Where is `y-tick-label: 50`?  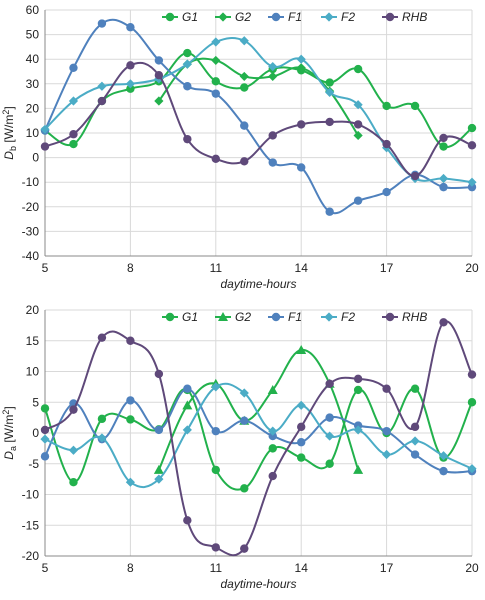 y-tick-label: 50 is located at coordinates (33, 35).